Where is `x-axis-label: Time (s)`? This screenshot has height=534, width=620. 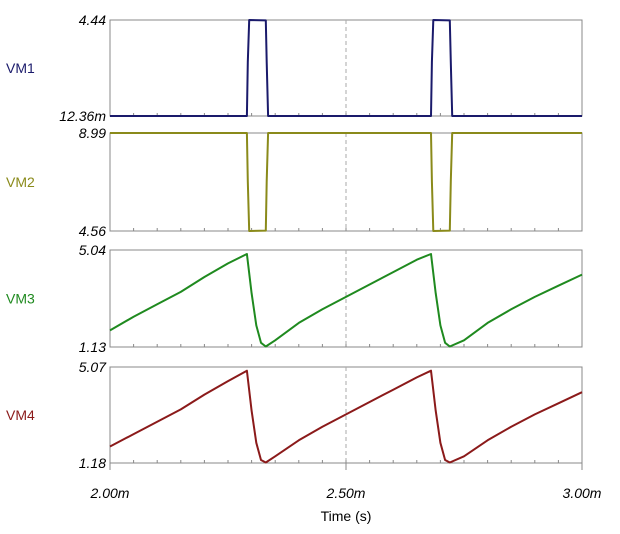 x-axis-label: Time (s) is located at coordinates (346, 516).